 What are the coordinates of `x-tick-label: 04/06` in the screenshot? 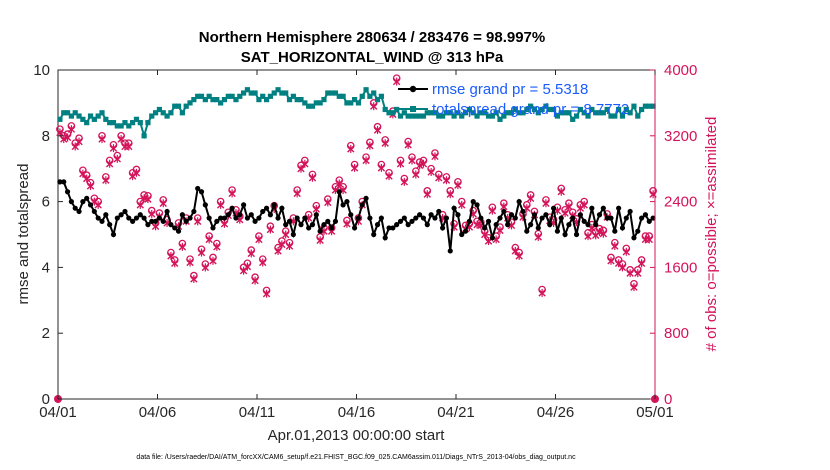 It's located at (158, 412).